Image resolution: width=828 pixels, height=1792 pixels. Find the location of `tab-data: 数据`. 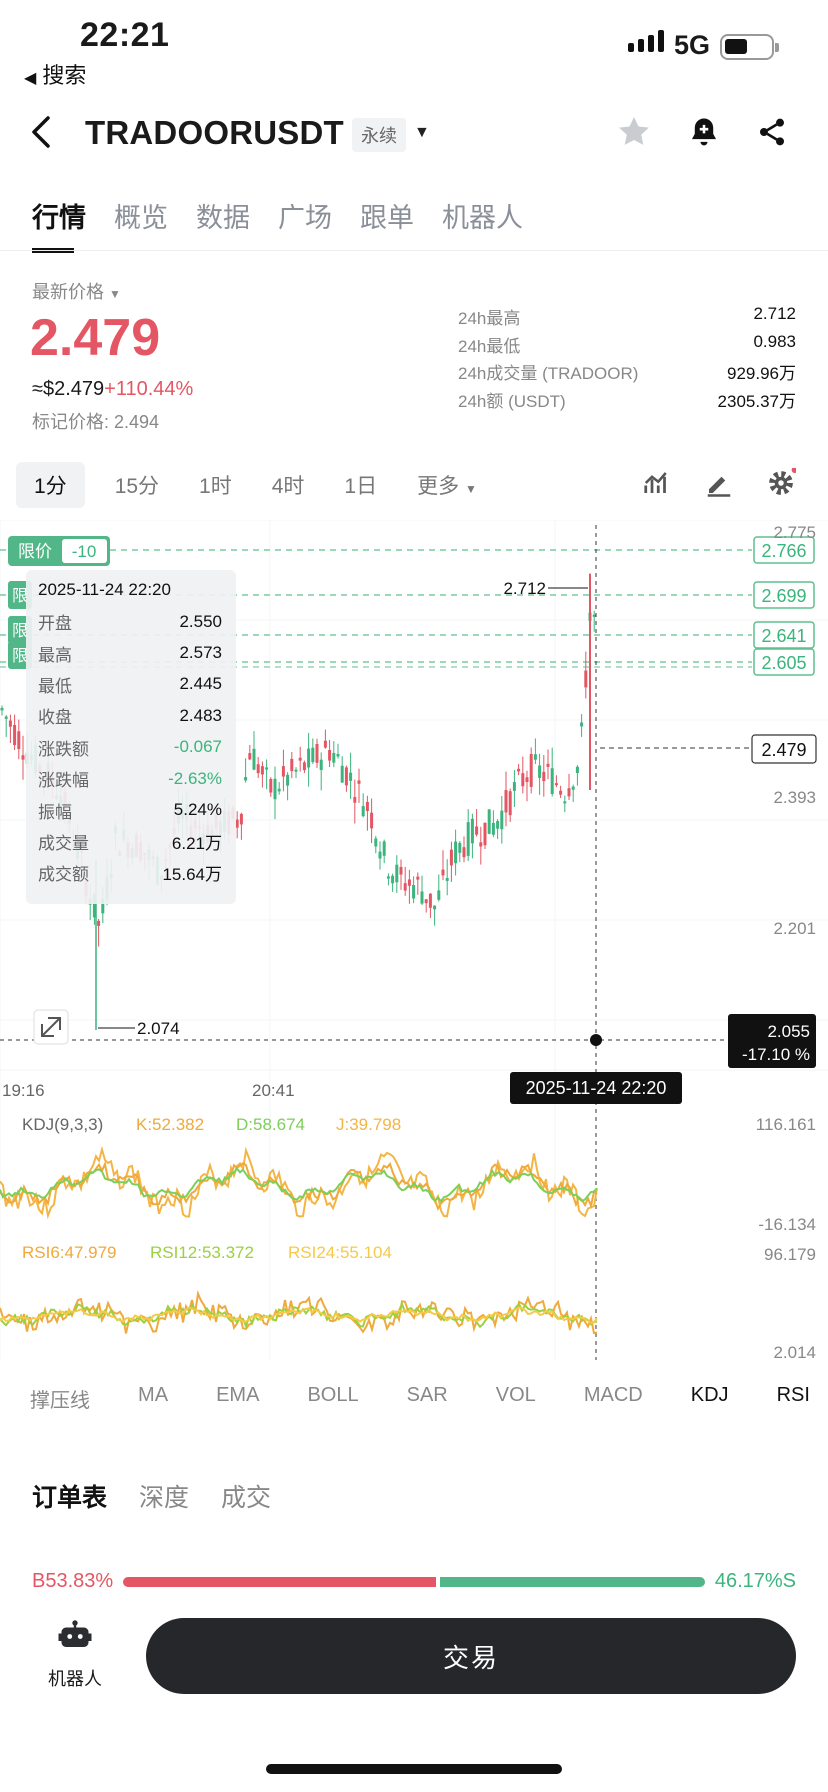

tab-data: 数据 is located at coordinates (223, 218).